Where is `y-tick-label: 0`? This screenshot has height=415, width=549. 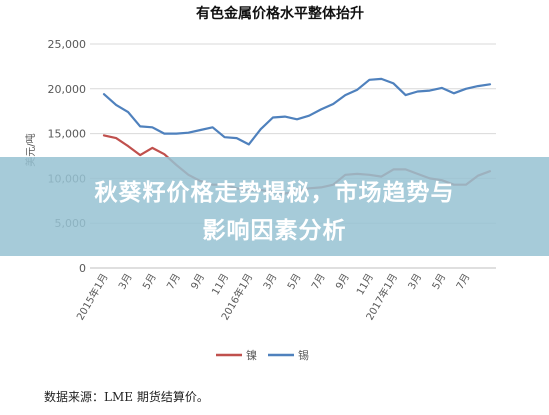
y-tick-label: 0 is located at coordinates (82, 268).